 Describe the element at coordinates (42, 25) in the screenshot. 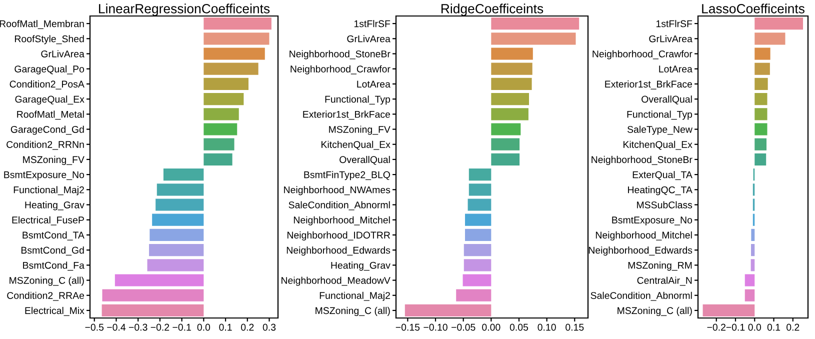

I see `y-tick-label: RoofMatl_Membran` at that location.